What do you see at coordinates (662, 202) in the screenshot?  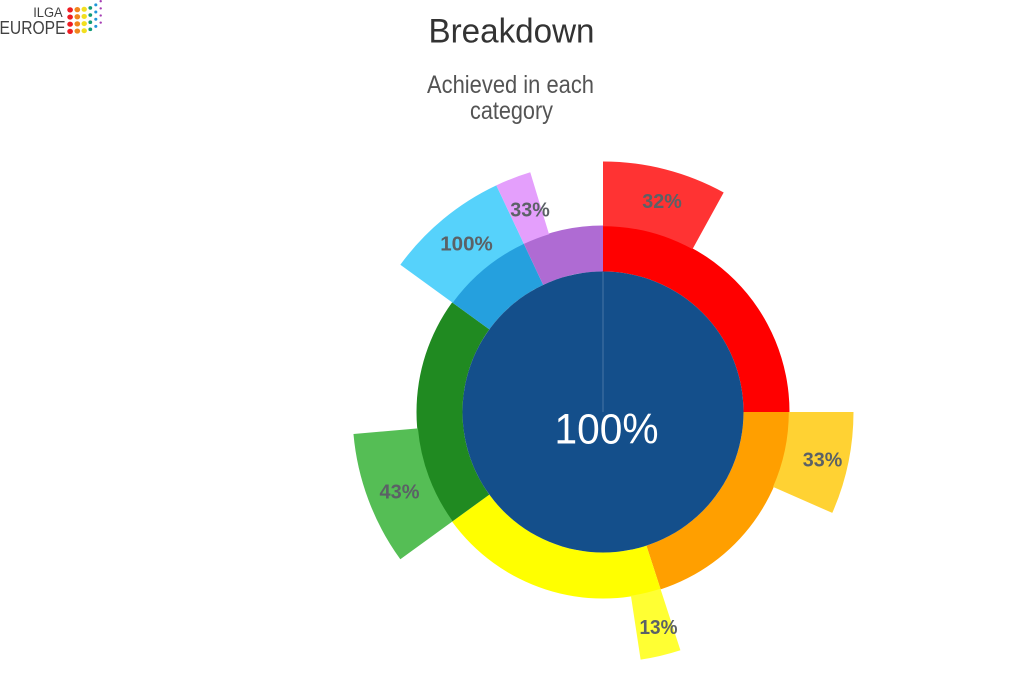 I see `svg-text: 32%` at bounding box center [662, 202].